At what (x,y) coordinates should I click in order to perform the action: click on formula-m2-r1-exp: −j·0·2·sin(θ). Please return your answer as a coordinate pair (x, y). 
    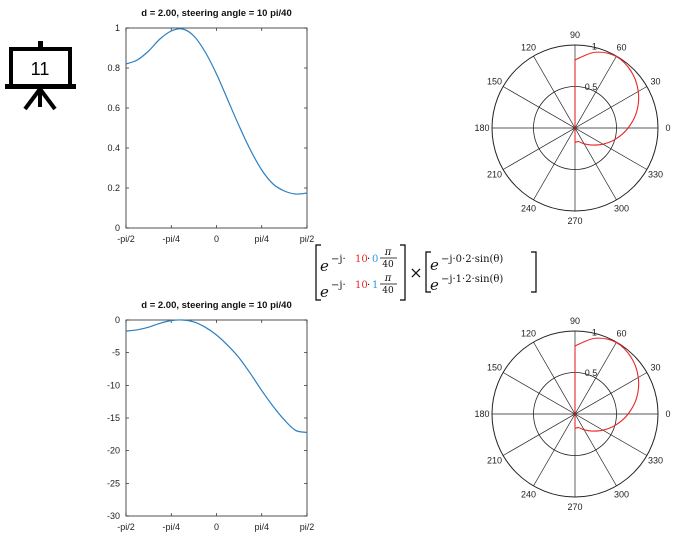
    Looking at the image, I should click on (472, 259).